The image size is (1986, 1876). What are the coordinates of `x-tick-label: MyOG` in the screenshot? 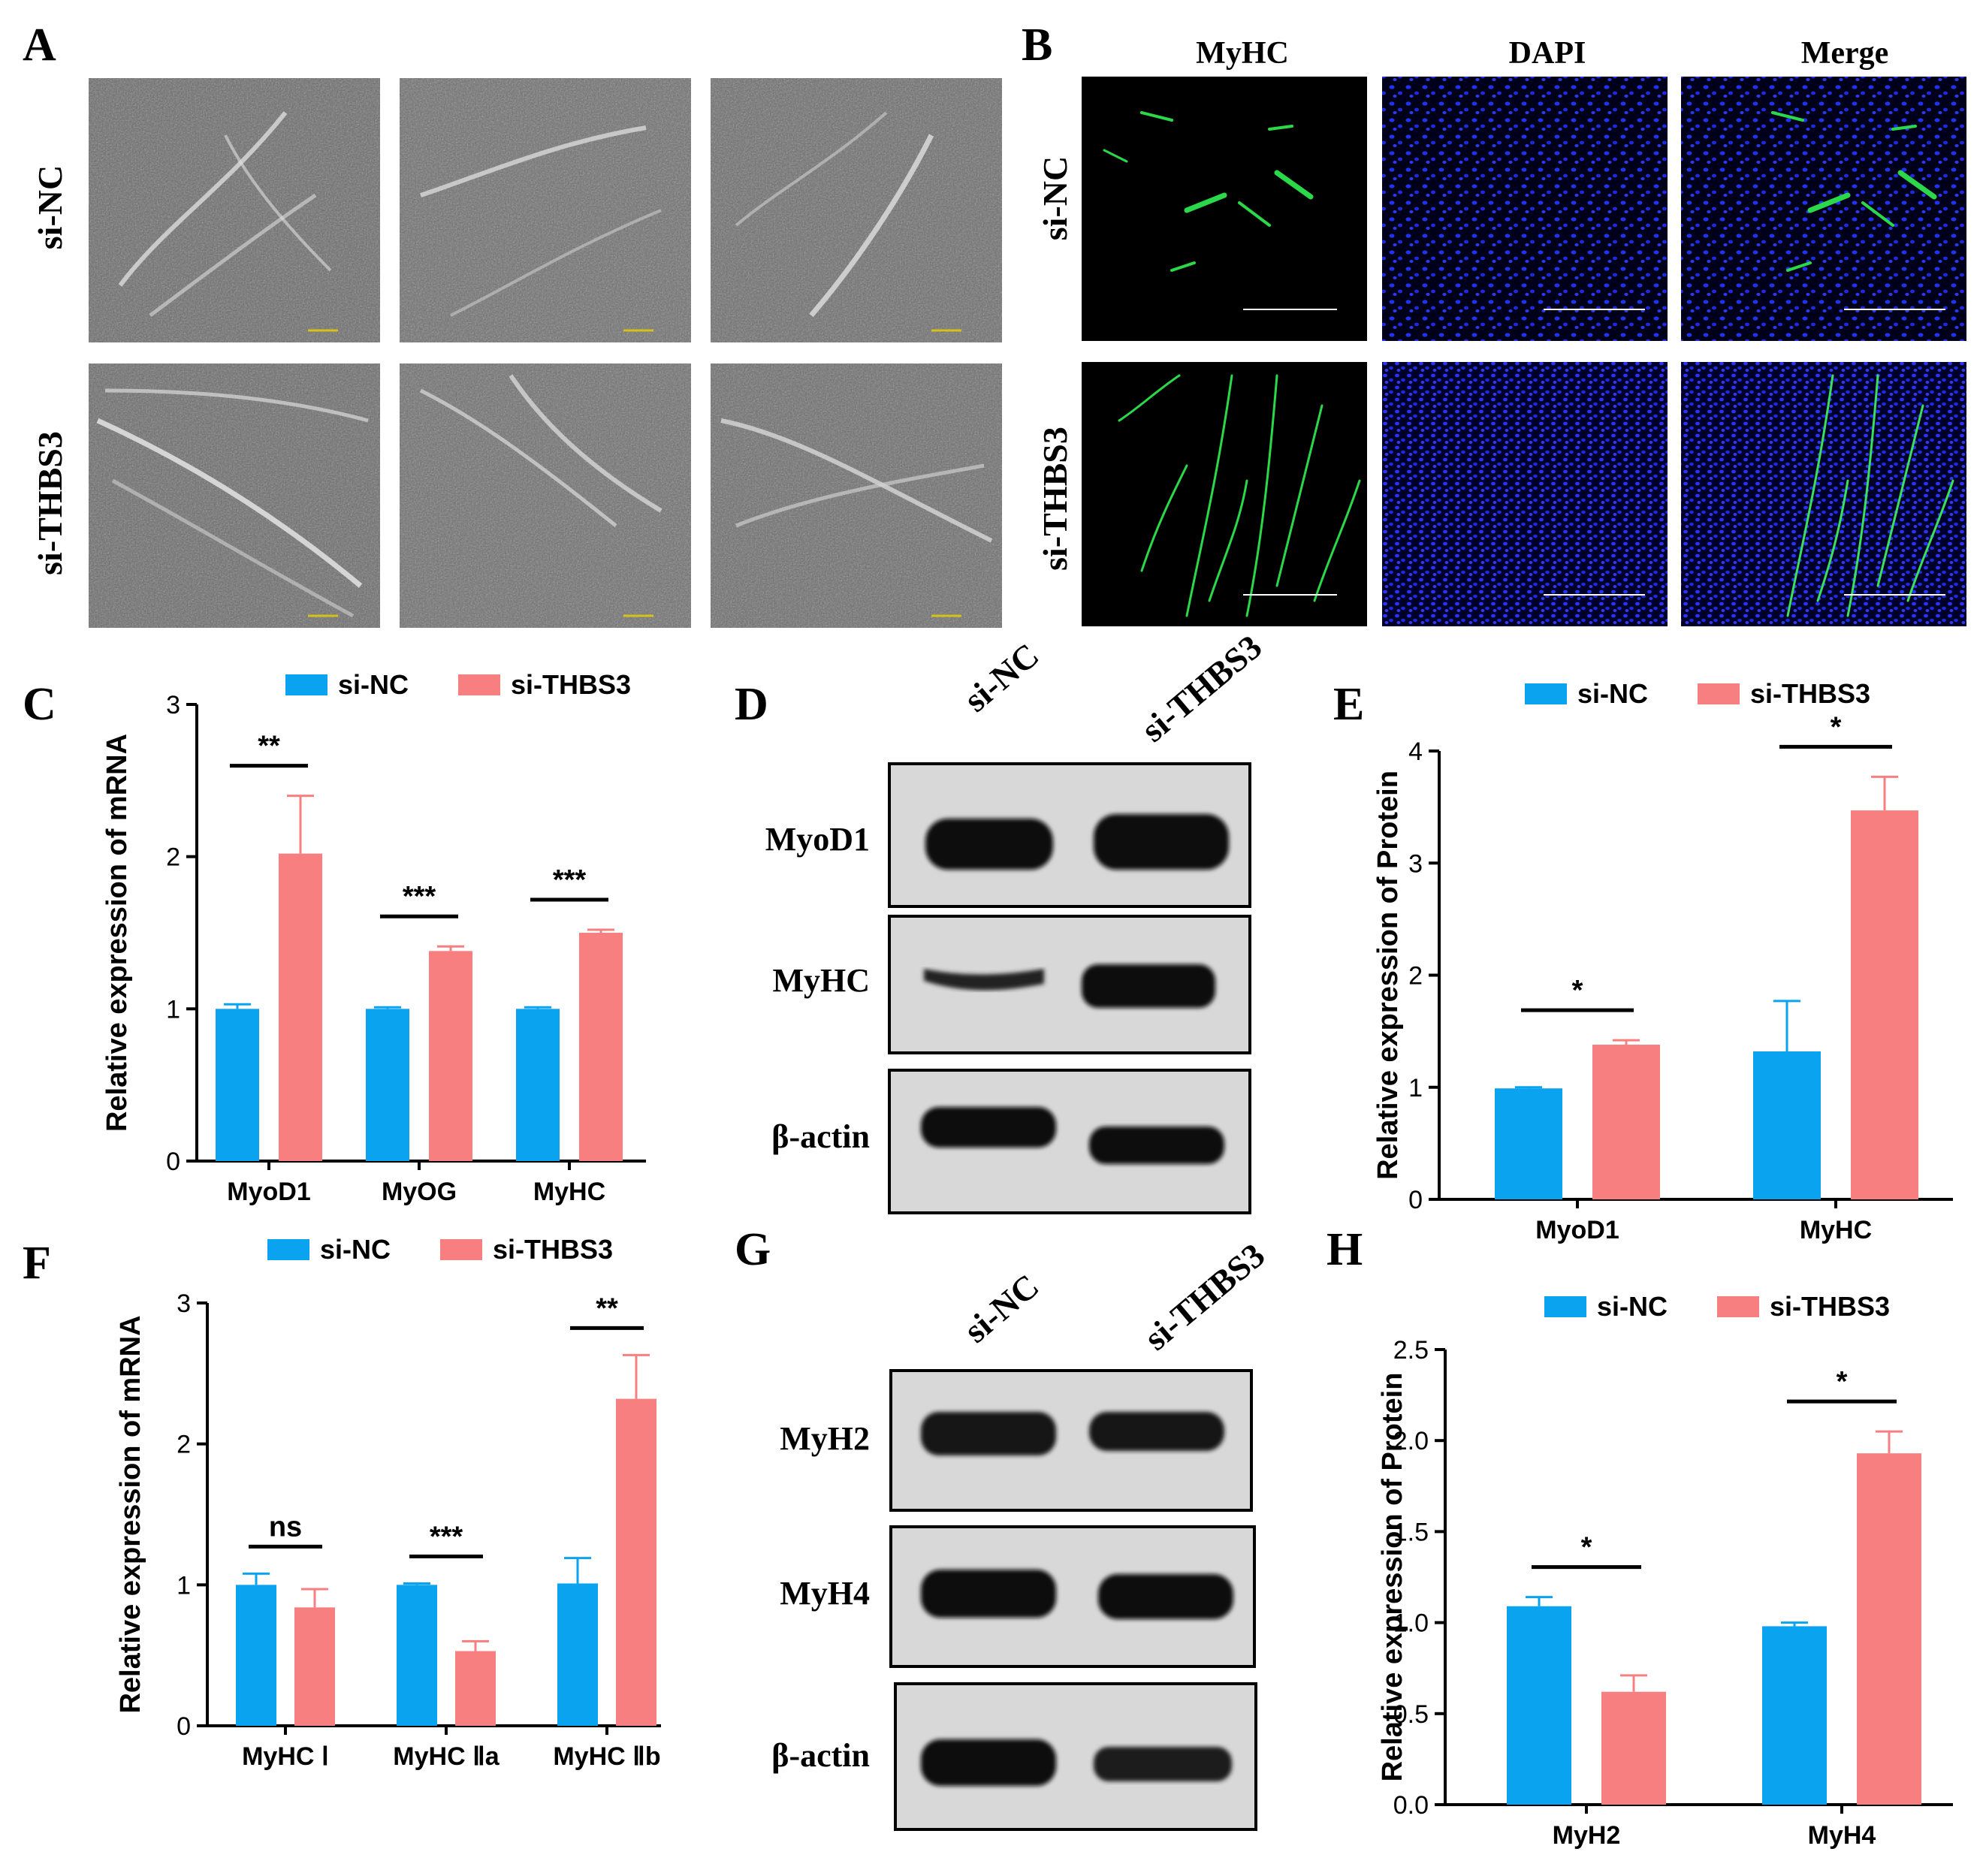 It's located at (419, 1192).